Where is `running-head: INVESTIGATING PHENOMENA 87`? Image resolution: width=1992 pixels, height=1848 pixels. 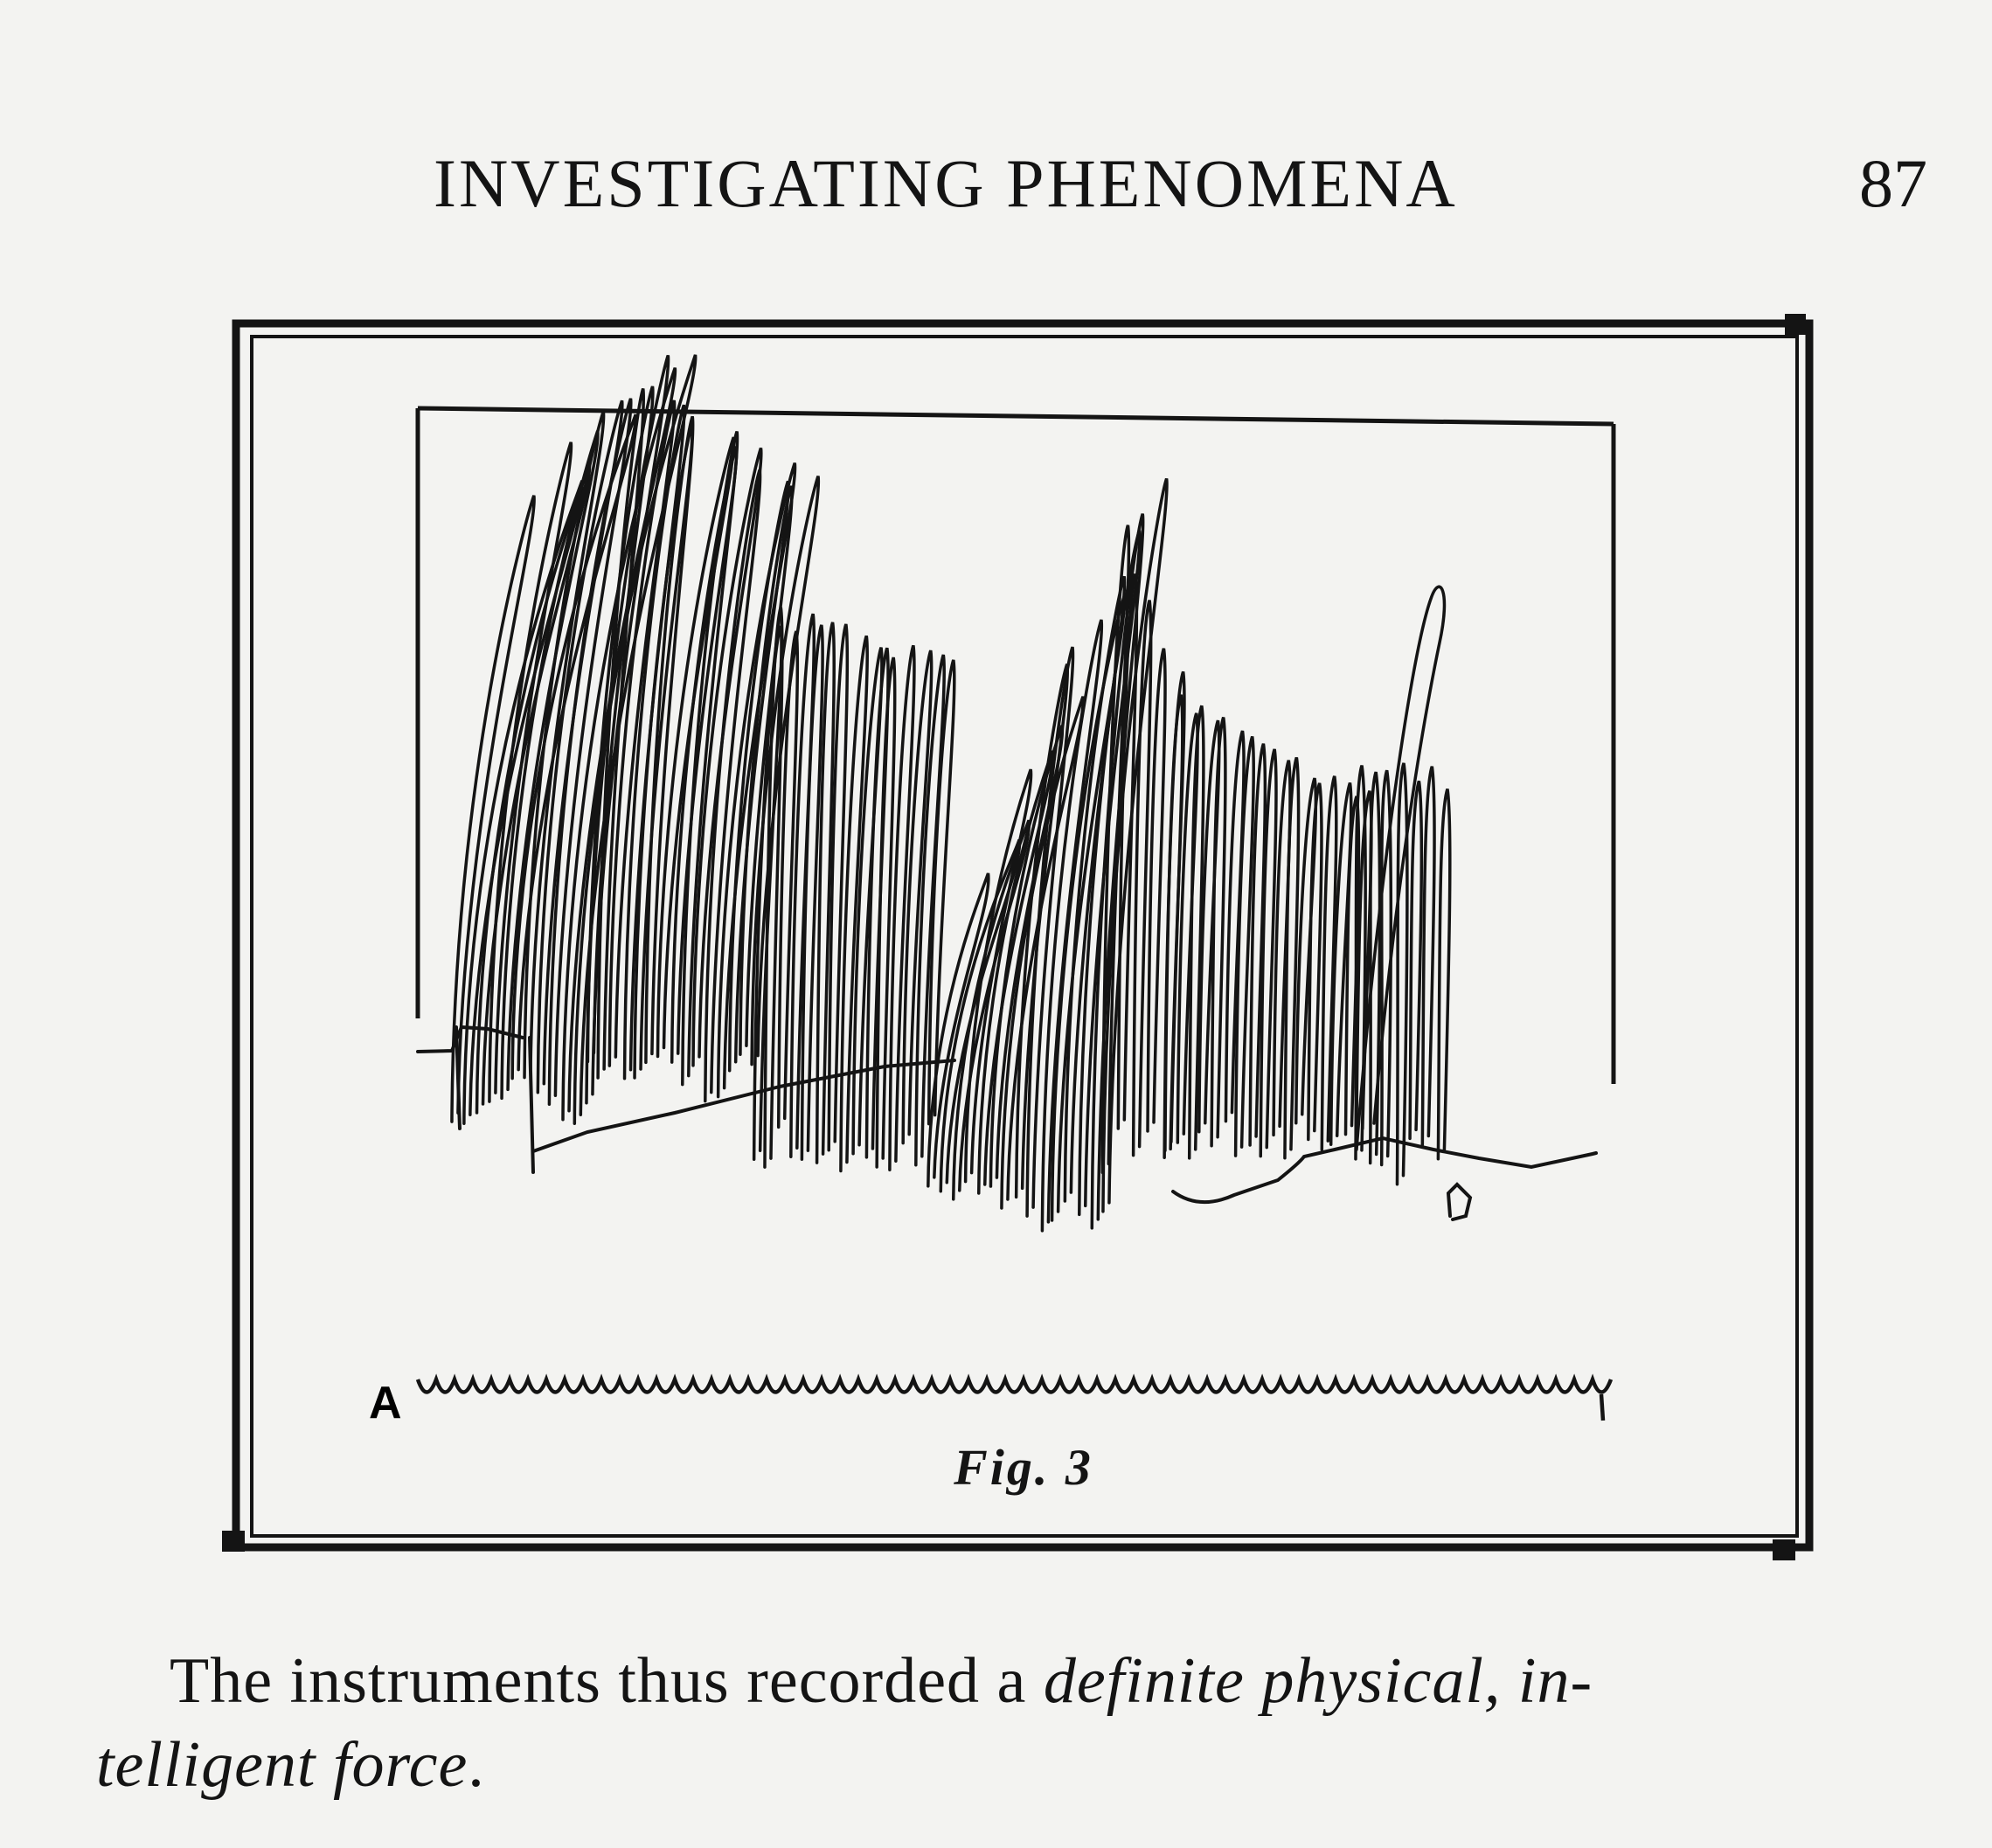
running-head: INVESTIGATING PHENOMENA 87 is located at coordinates (996, 184).